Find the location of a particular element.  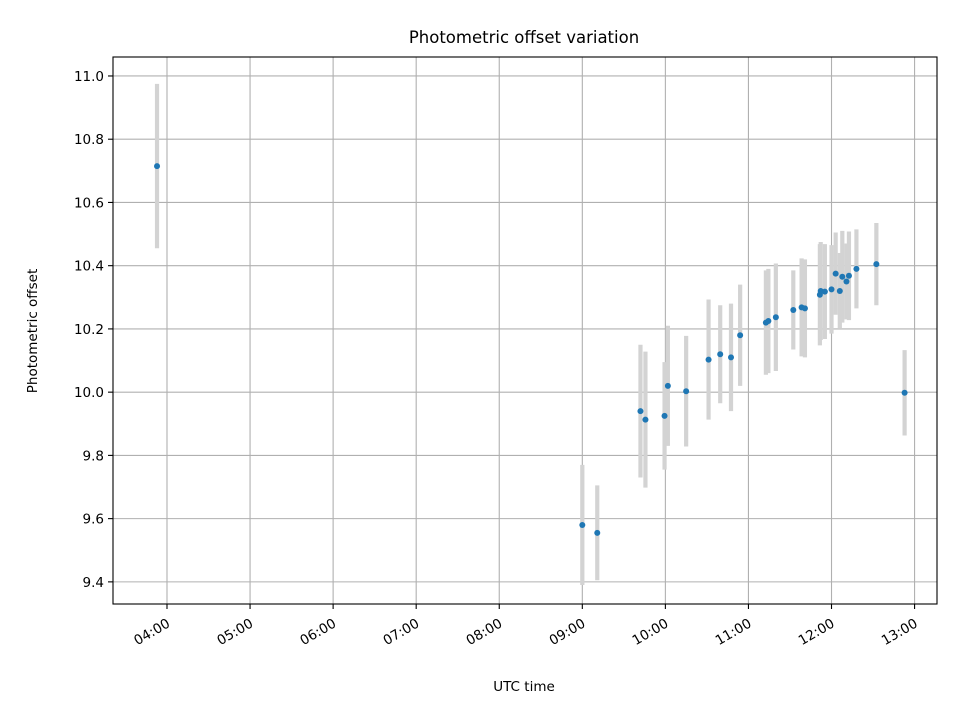

chart-title: Photometric offset variation is located at coordinates (524, 37).